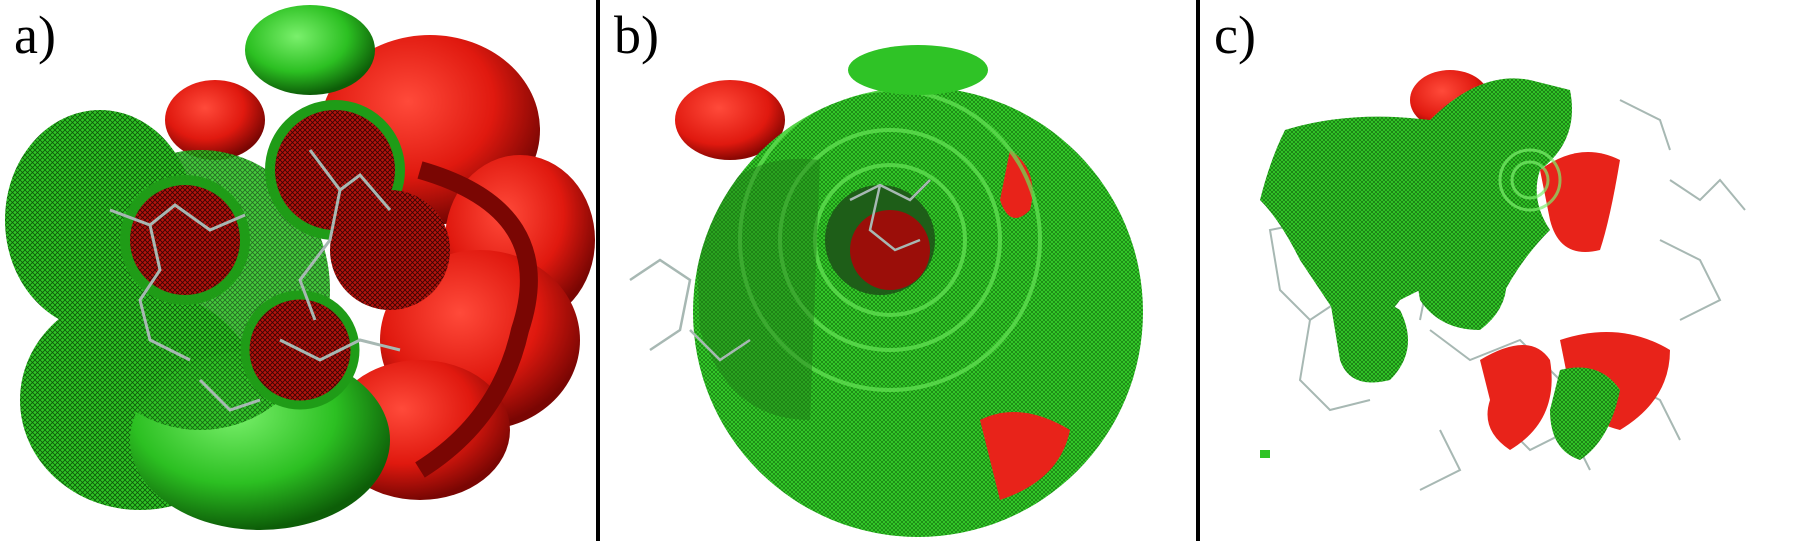  What do you see at coordinates (1235, 35) in the screenshot?
I see `panel-label: c)` at bounding box center [1235, 35].